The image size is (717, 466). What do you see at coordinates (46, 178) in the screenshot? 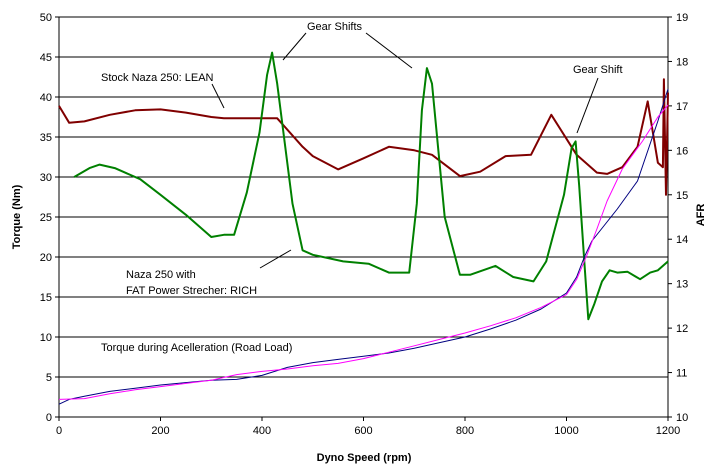
I see `y-tick-label-6: 30` at bounding box center [46, 178].